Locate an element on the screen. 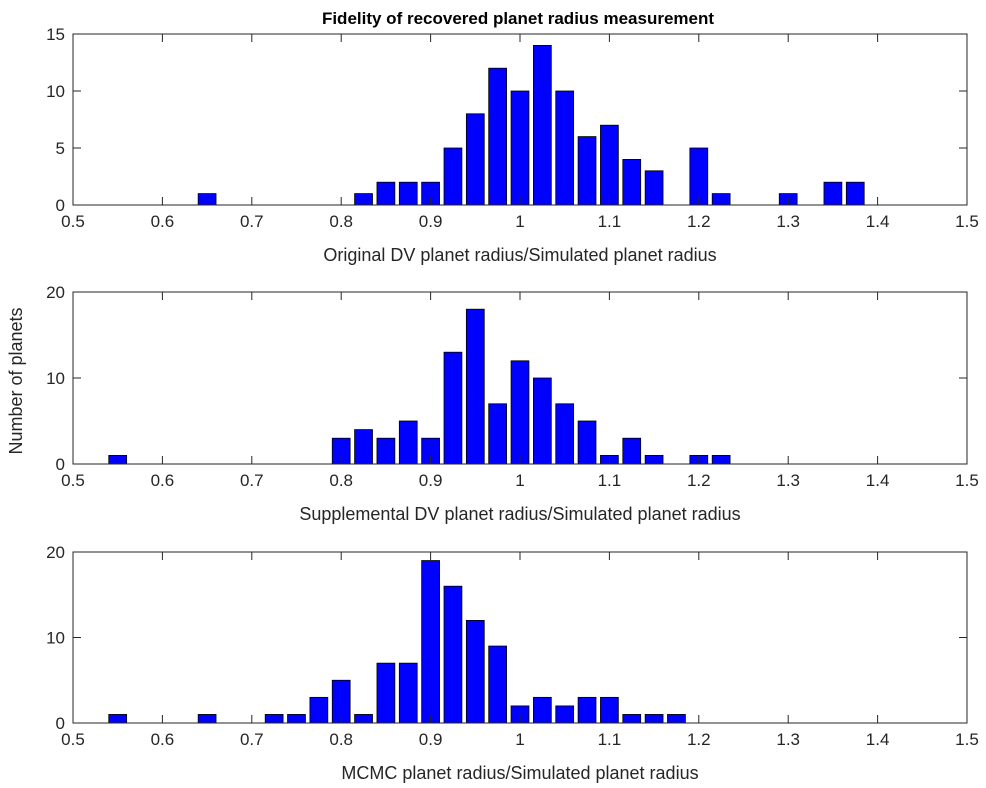 The height and width of the screenshot is (788, 986). y-tick-label: 5 is located at coordinates (60, 148).